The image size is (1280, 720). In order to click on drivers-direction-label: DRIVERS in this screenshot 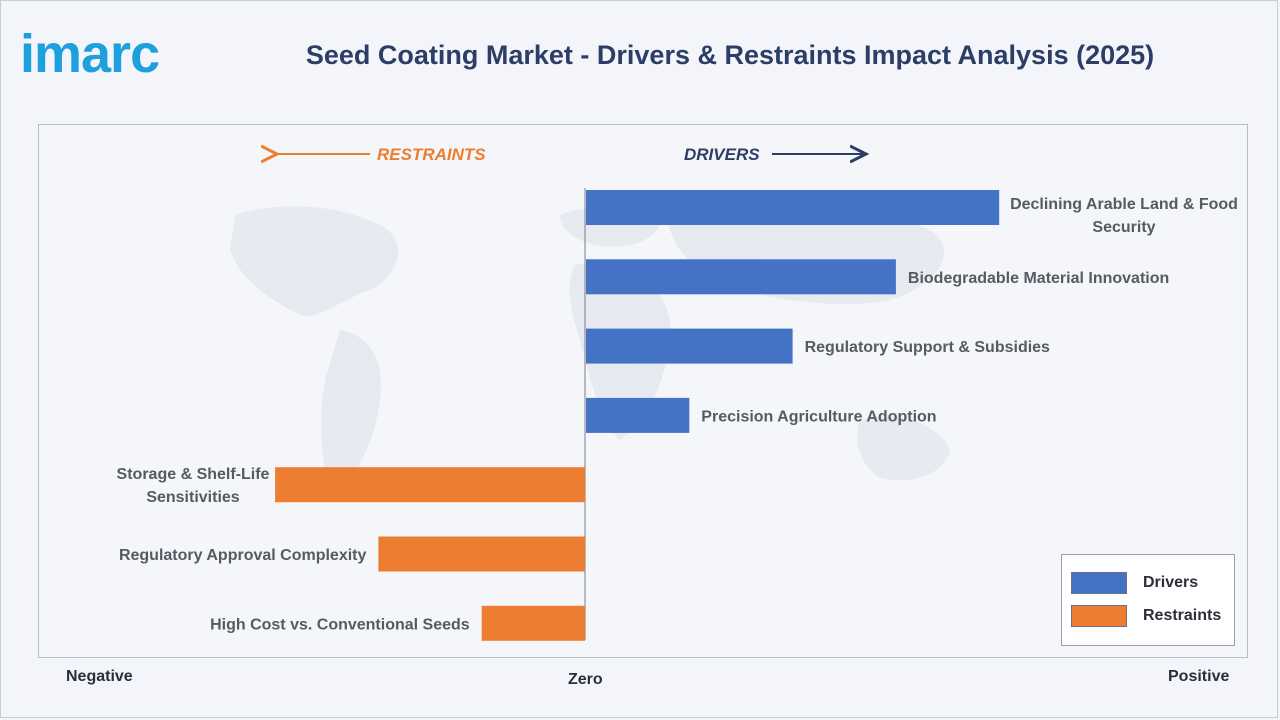, I will do `click(722, 154)`.